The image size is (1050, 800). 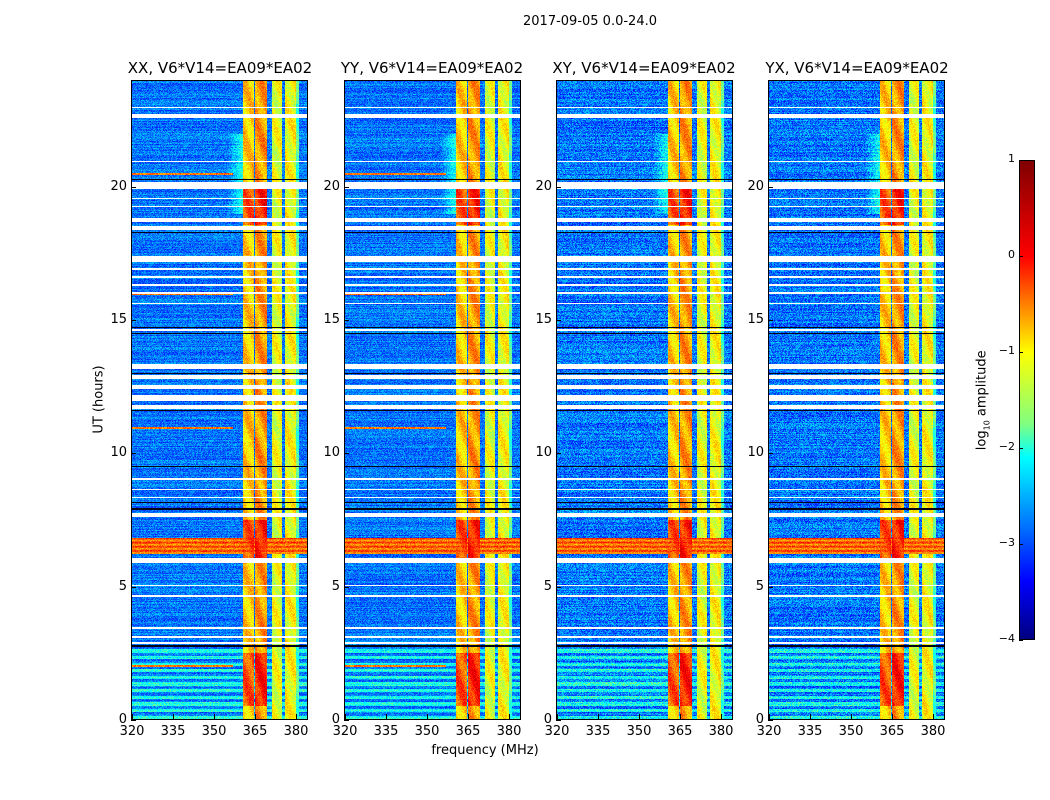 What do you see at coordinates (644, 68) in the screenshot?
I see `panel-title: XY, V6*V14=EA09*EA02` at bounding box center [644, 68].